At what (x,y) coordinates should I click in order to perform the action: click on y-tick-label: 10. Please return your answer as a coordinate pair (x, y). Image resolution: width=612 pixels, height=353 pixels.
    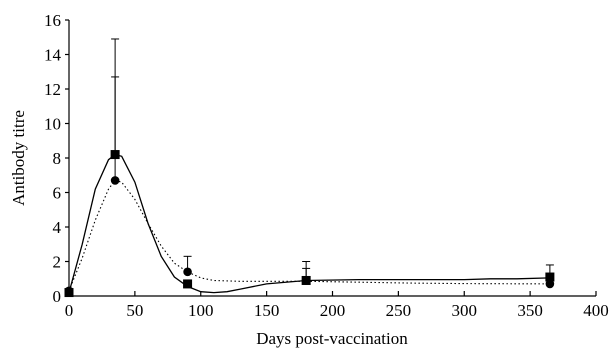
    Looking at the image, I should click on (52, 124).